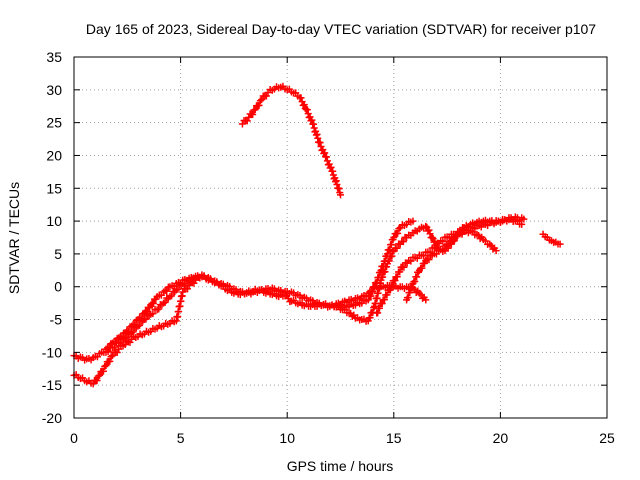 This screenshot has width=640, height=480. I want to click on x-tick-label: 15, so click(394, 438).